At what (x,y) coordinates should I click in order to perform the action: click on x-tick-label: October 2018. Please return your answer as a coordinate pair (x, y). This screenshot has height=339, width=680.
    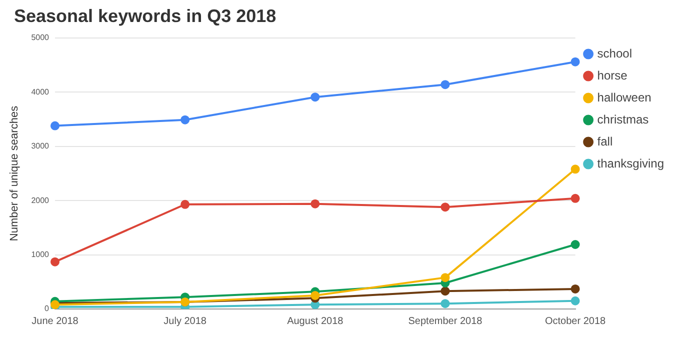
    Looking at the image, I should click on (575, 321).